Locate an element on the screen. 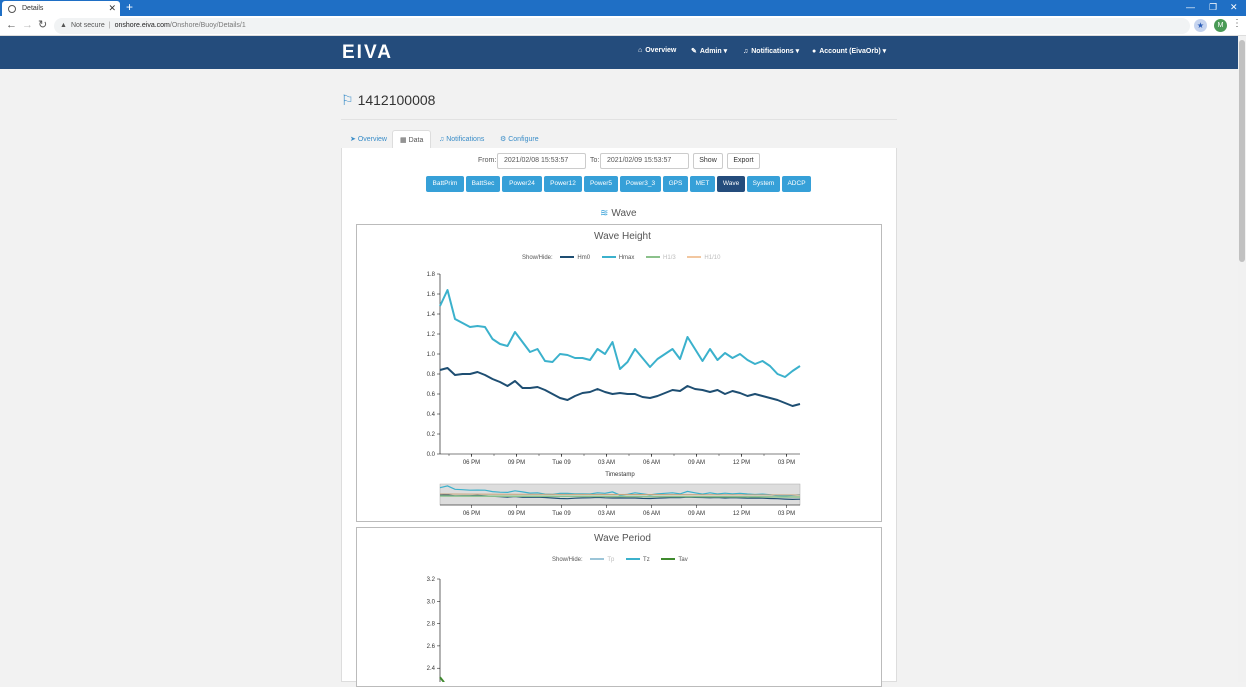 The image size is (1246, 687). x-axis-label: Timestamp is located at coordinates (620, 475).